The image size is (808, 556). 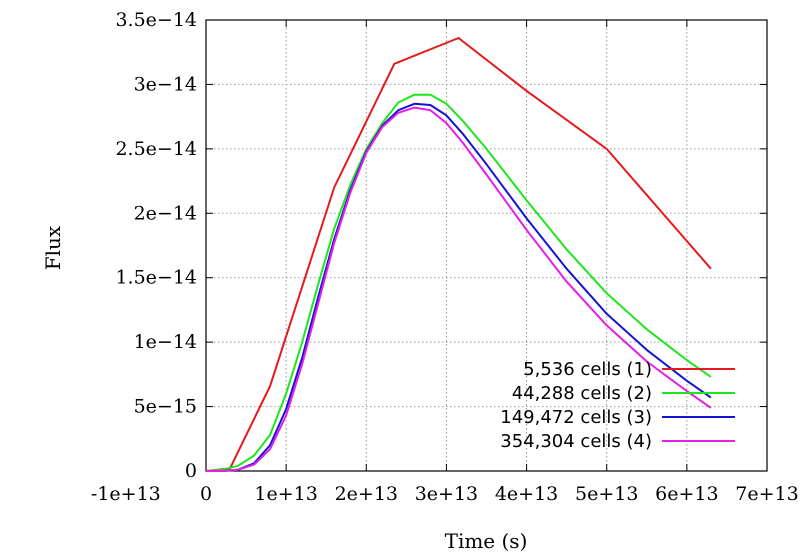 I want to click on x-tick-label: 6e+13, so click(x=686, y=494).